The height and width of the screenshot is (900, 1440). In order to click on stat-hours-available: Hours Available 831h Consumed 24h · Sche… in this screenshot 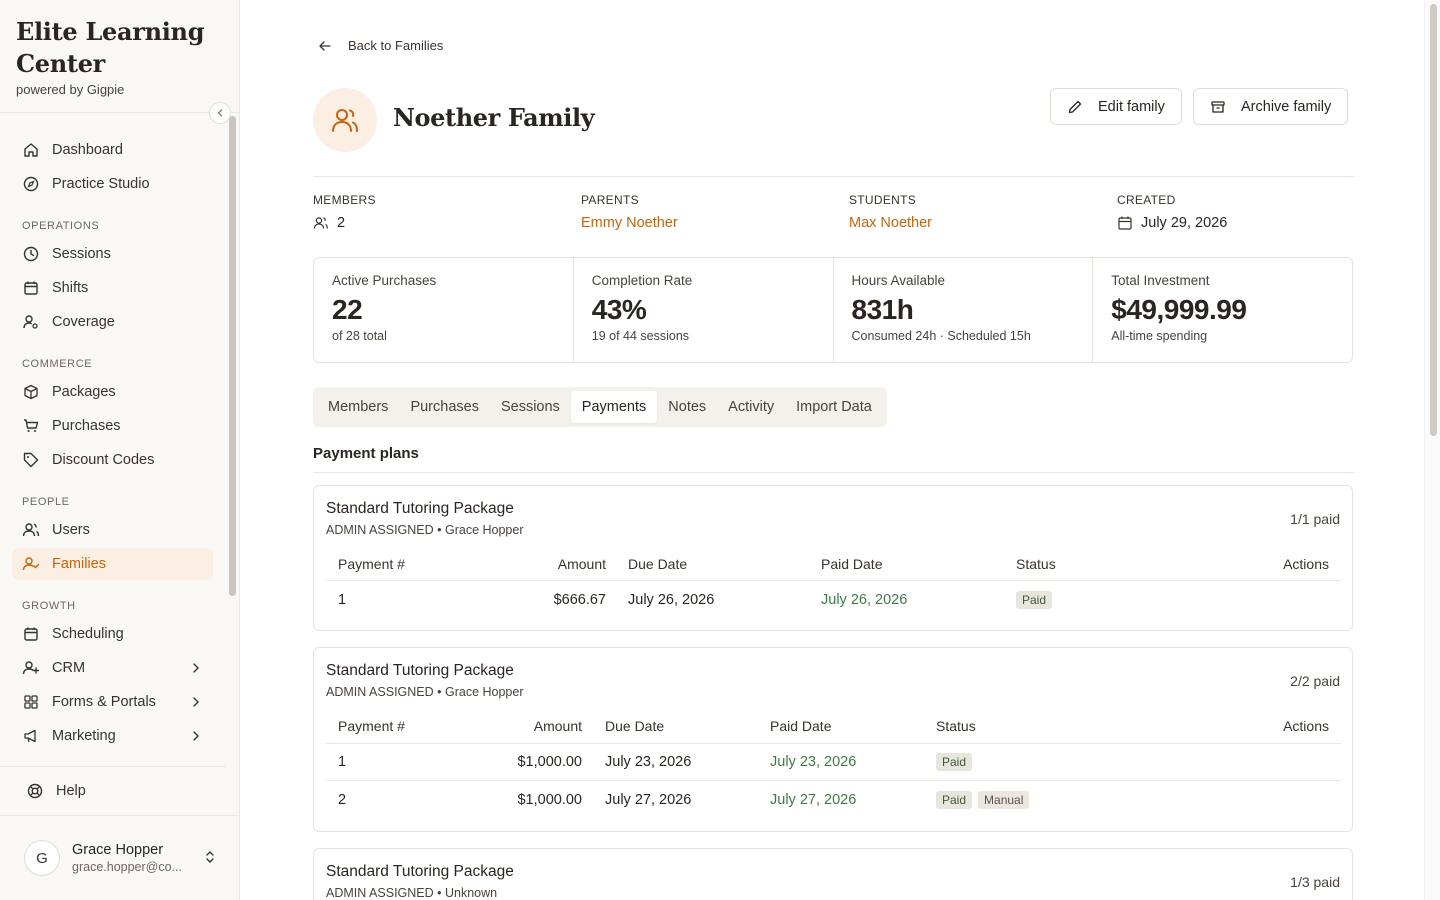, I will do `click(964, 310)`.